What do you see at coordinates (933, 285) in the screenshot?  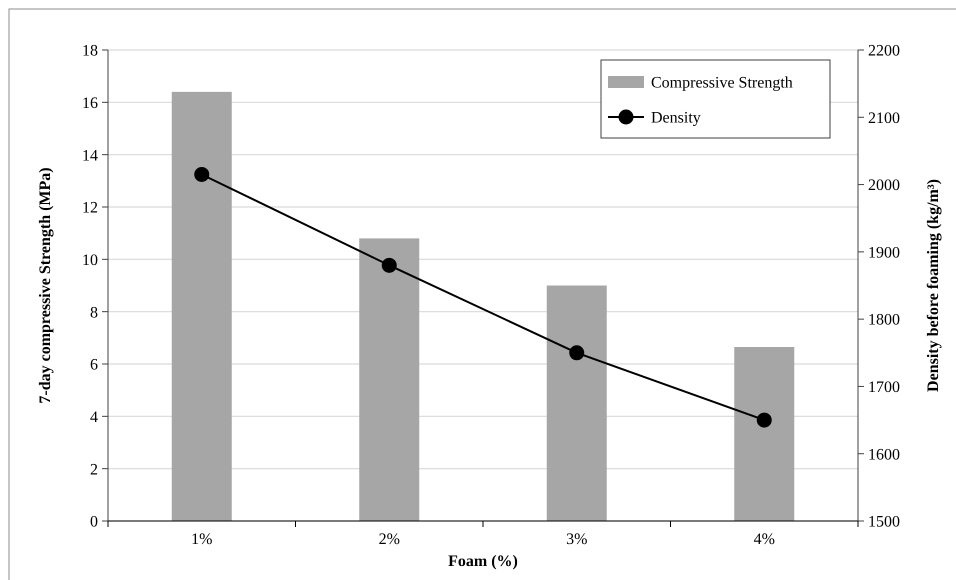 I see `y2-axis-title: Density before foaming (kg/m³)` at bounding box center [933, 285].